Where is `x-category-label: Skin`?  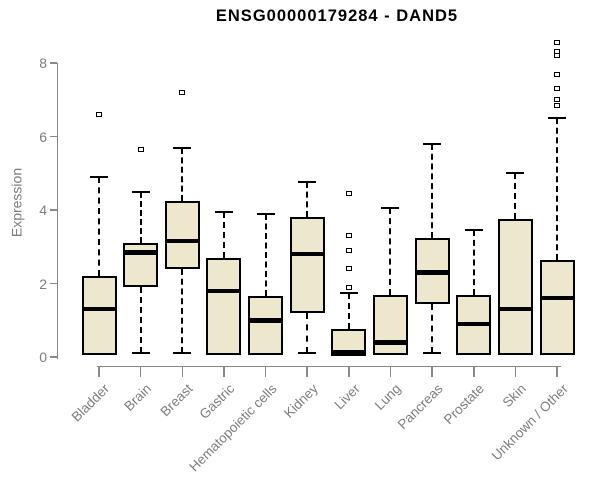
x-category-label: Skin is located at coordinates (514, 396).